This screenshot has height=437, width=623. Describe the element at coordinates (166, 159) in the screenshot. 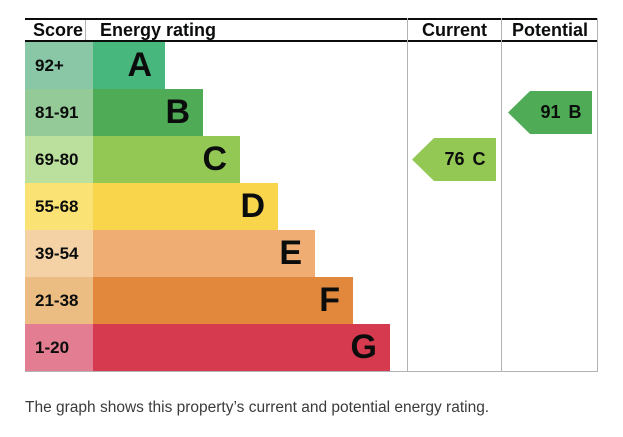

I see `rating-bar-c: C` at that location.